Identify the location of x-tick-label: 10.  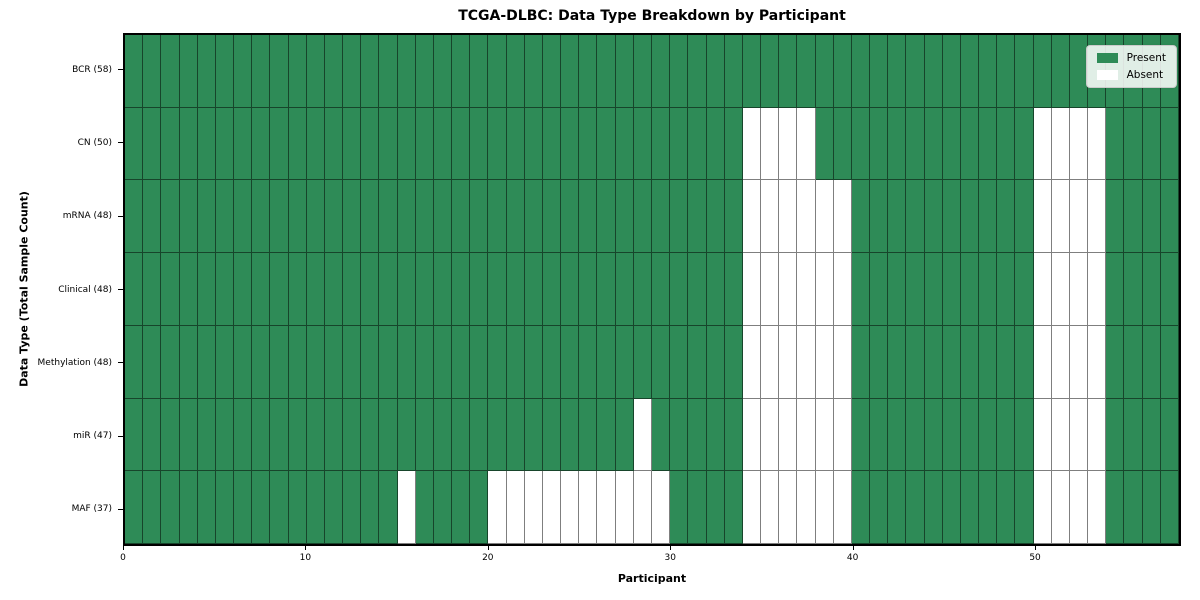
(305, 558).